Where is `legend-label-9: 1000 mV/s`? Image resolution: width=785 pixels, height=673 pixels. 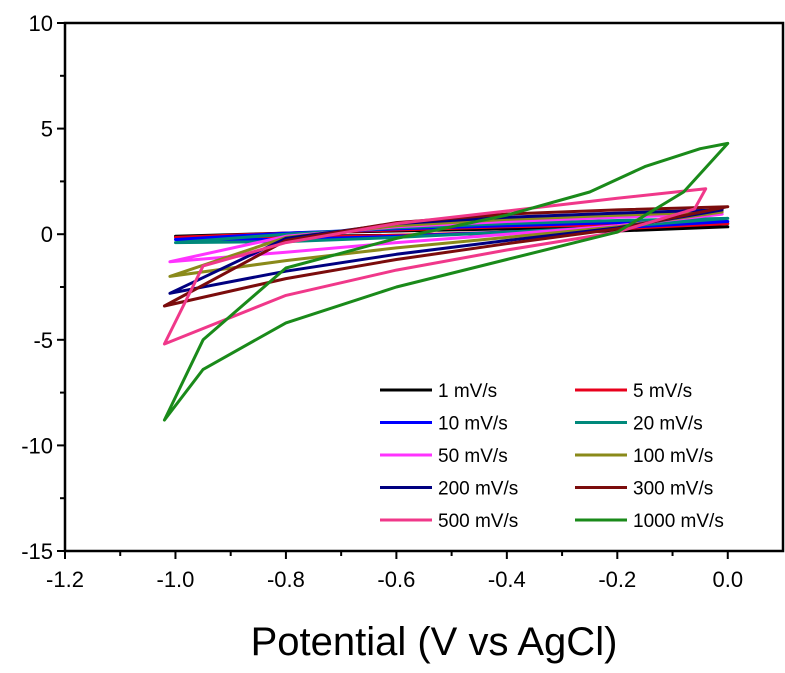
legend-label-9: 1000 mV/s is located at coordinates (678, 521).